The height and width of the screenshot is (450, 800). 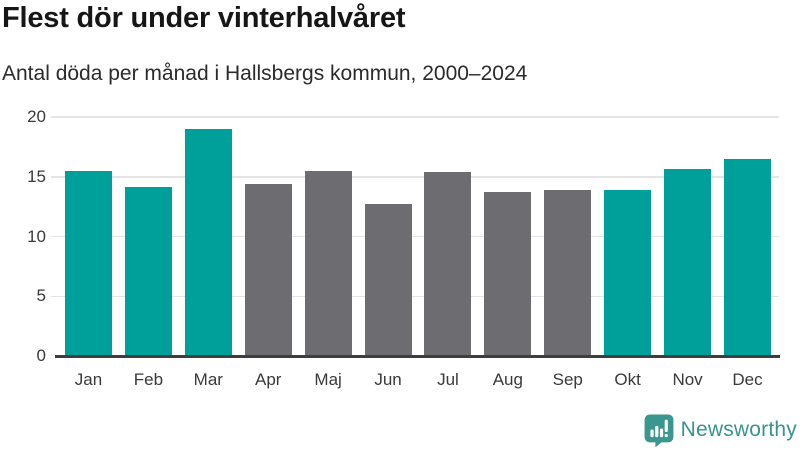 What do you see at coordinates (659, 430) in the screenshot?
I see `newsworthy-logo-icon` at bounding box center [659, 430].